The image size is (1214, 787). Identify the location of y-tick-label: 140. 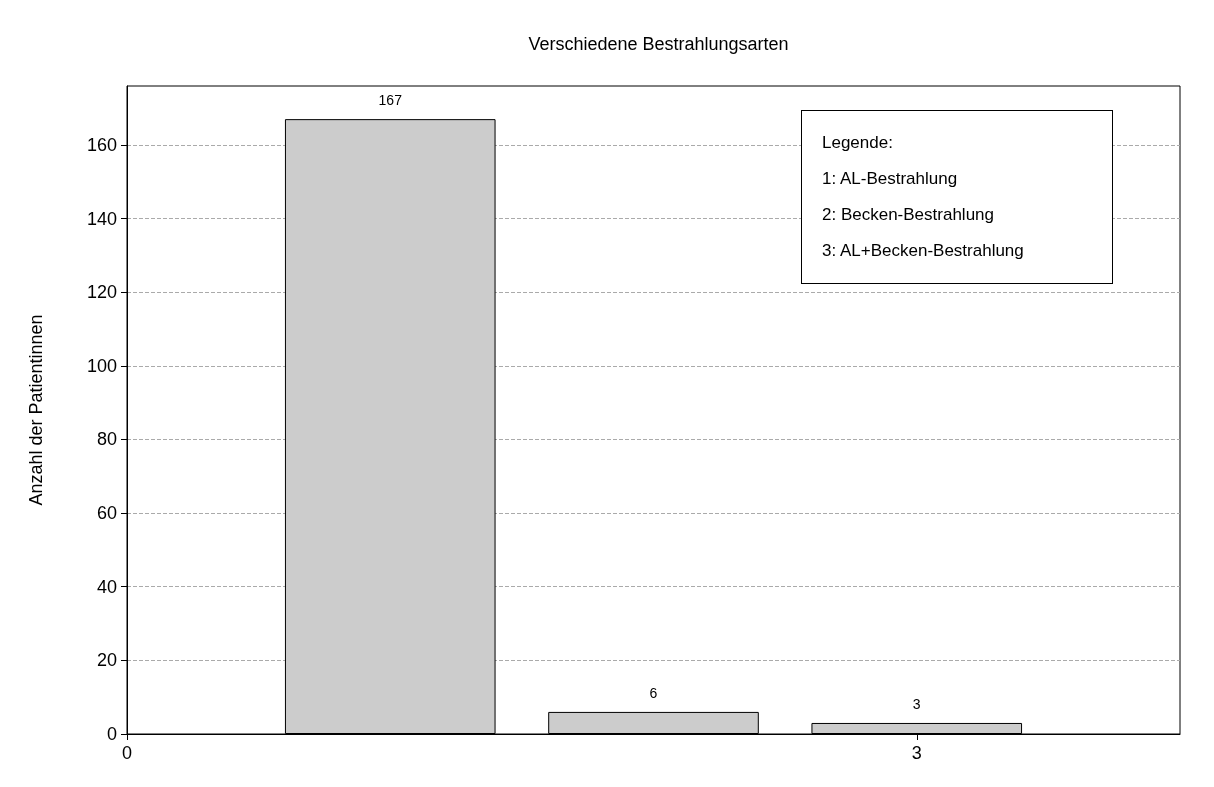
(101, 218).